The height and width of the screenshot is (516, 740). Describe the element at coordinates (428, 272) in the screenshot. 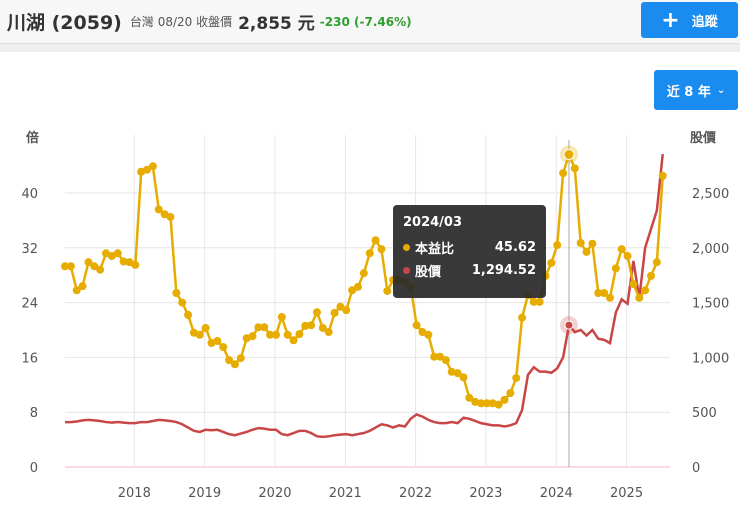

I see `tooltip-price-label: 股價` at that location.